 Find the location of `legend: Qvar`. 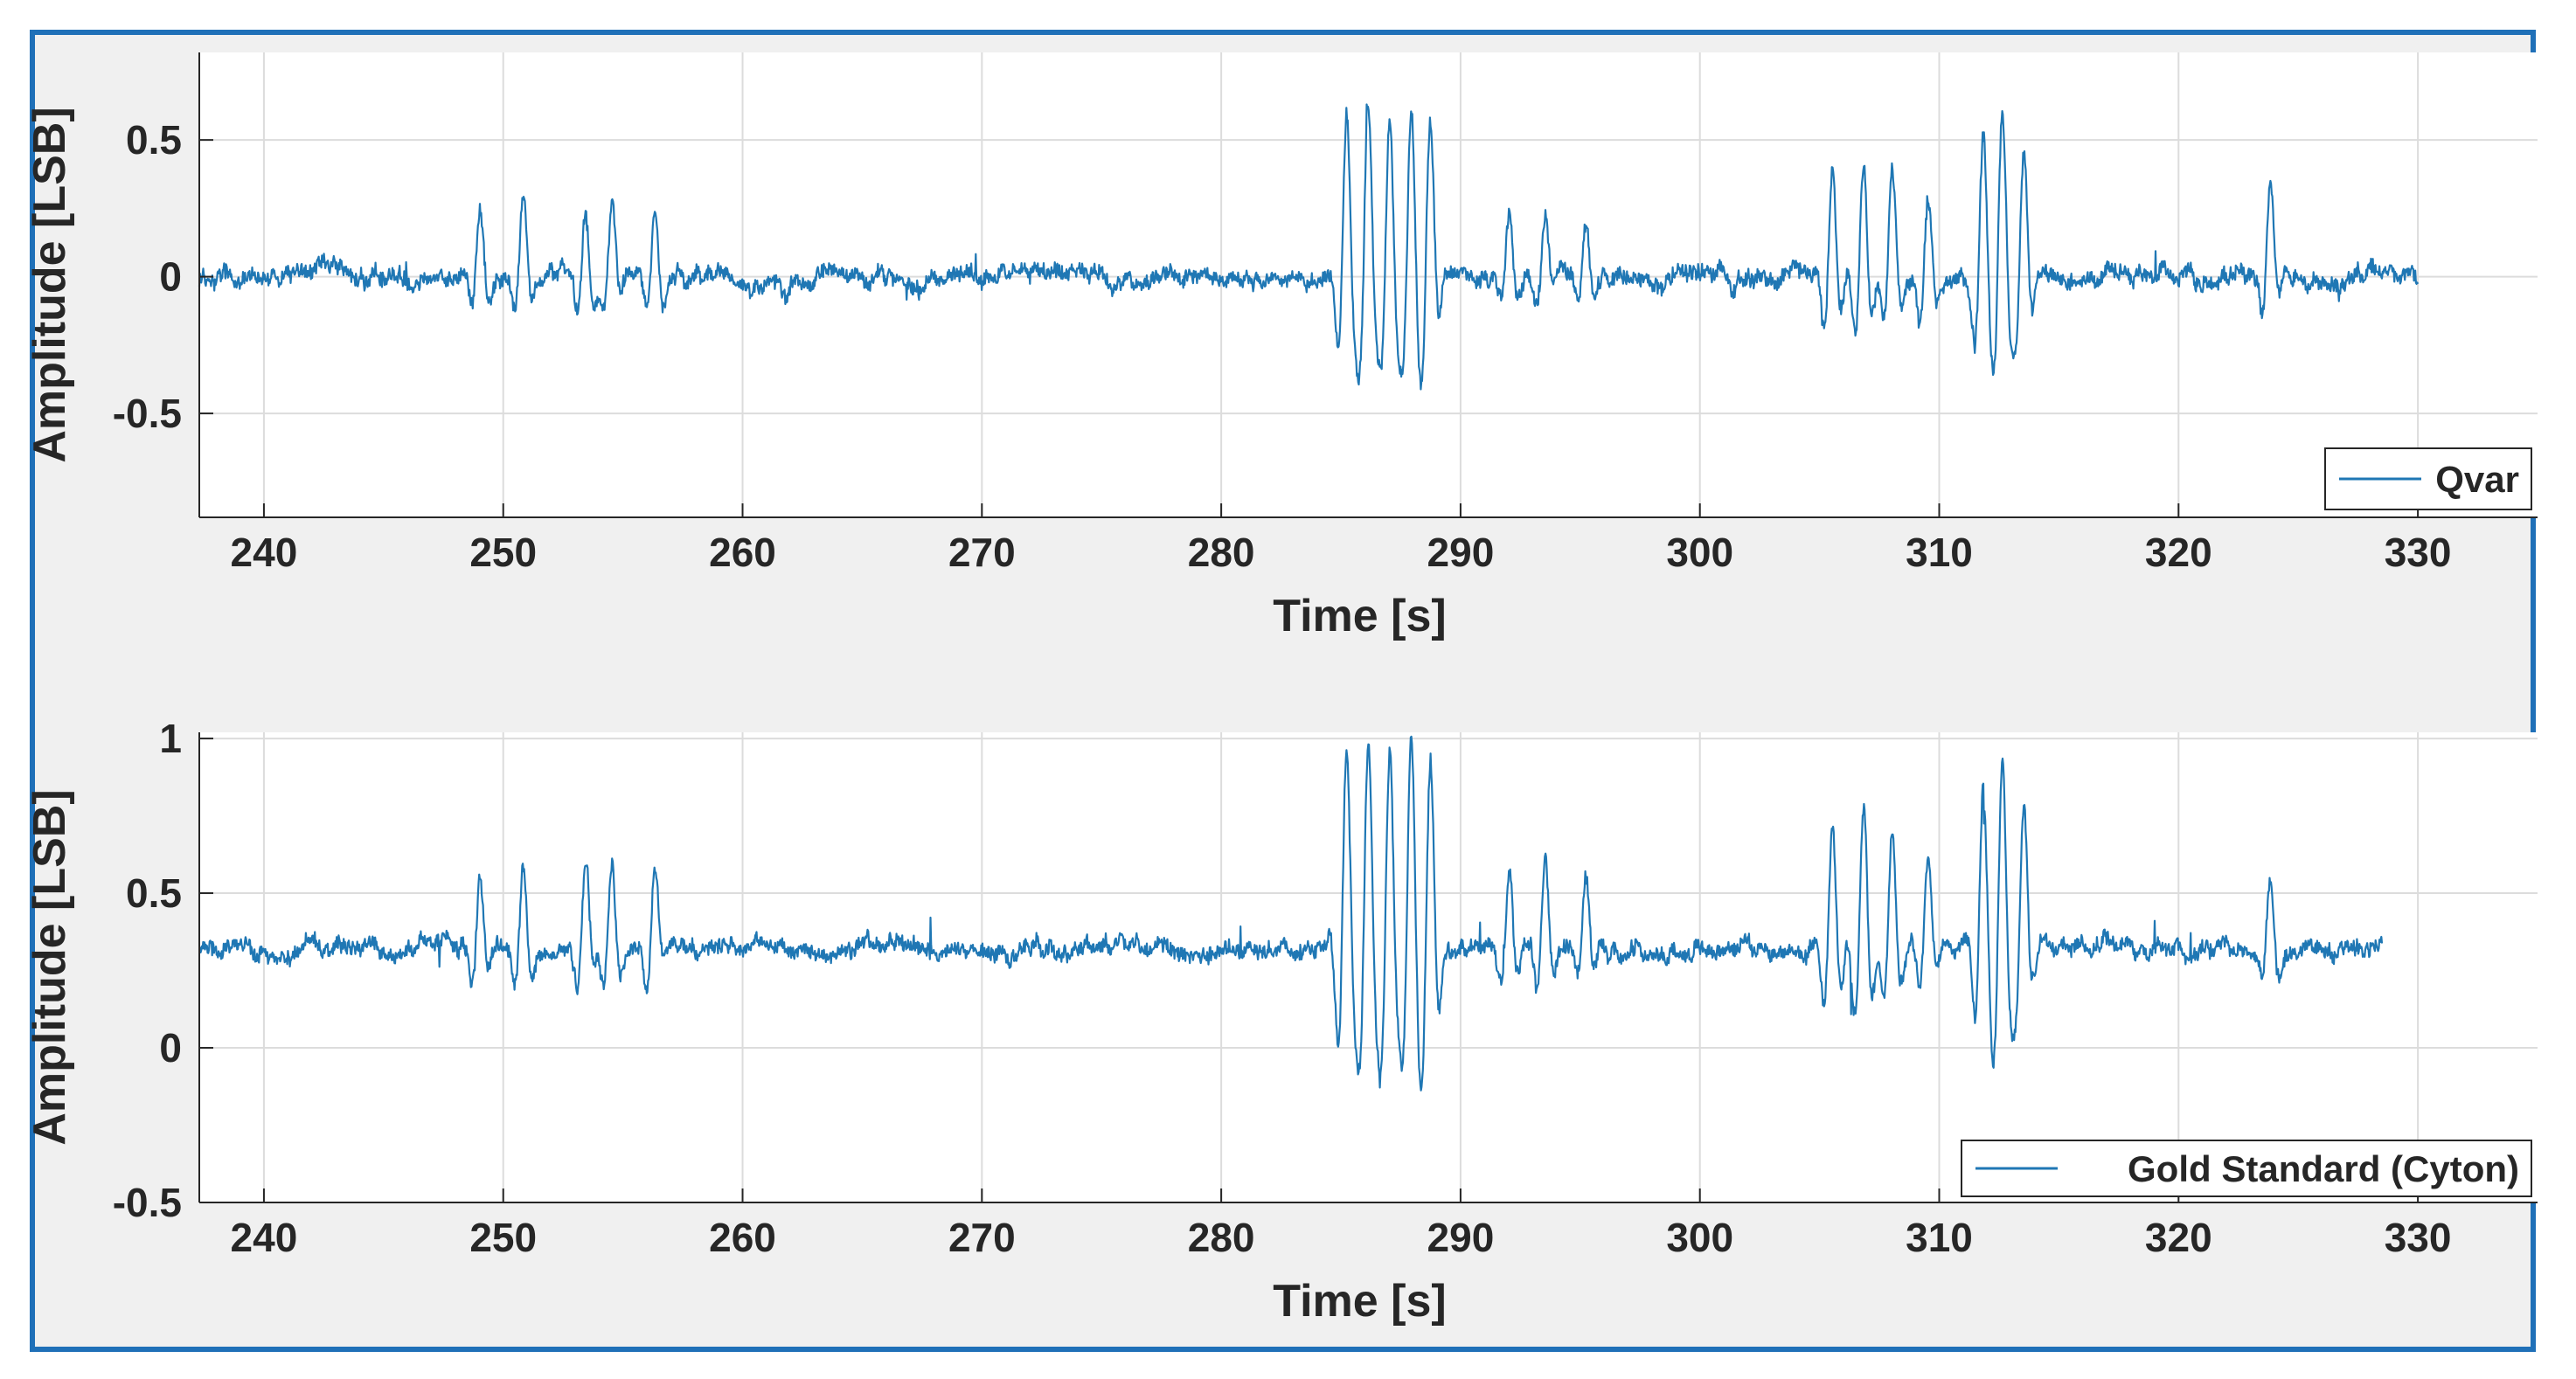

legend: Qvar is located at coordinates (2428, 479).